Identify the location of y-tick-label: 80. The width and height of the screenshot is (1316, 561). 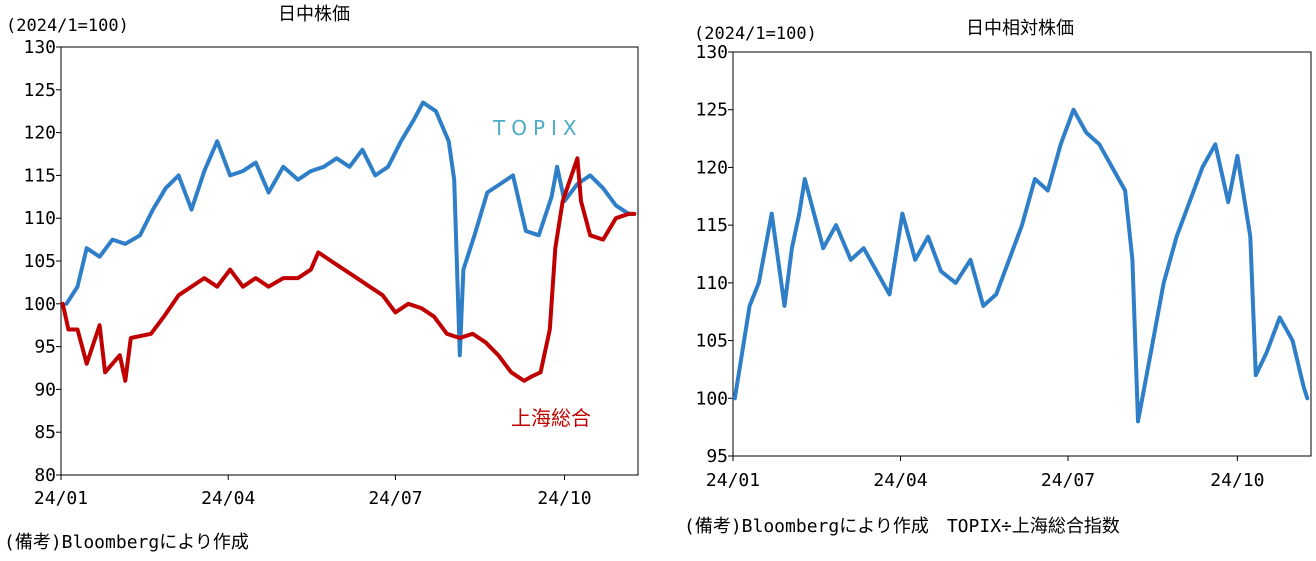
(45, 475).